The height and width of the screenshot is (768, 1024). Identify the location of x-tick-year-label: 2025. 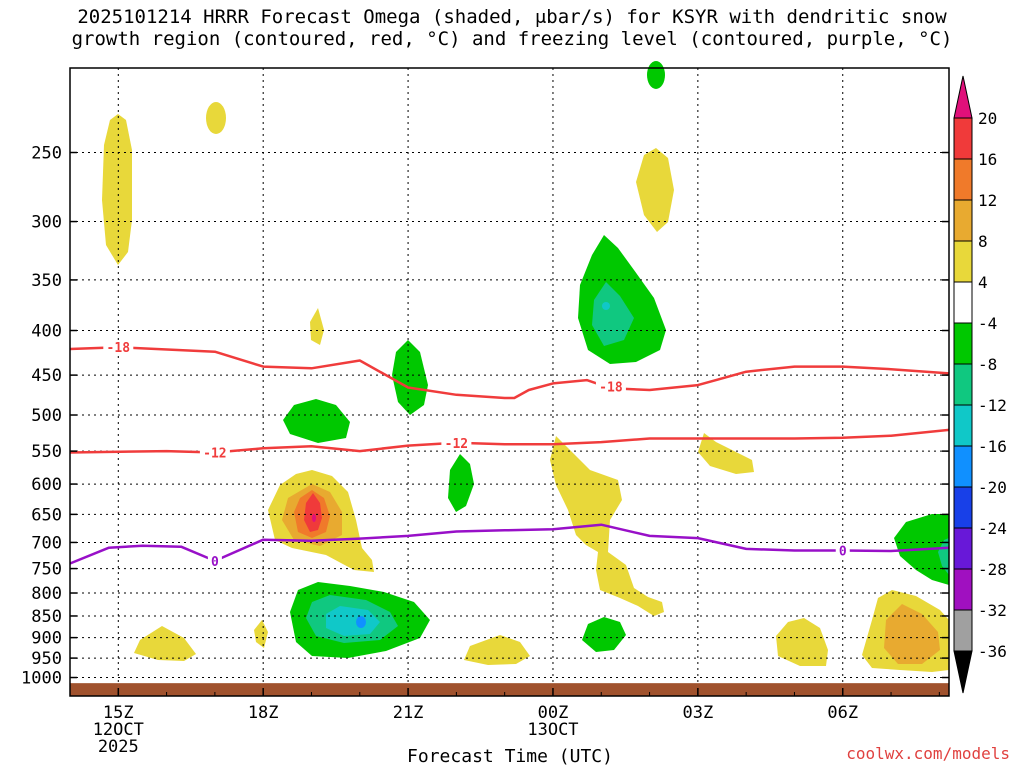
(118, 747).